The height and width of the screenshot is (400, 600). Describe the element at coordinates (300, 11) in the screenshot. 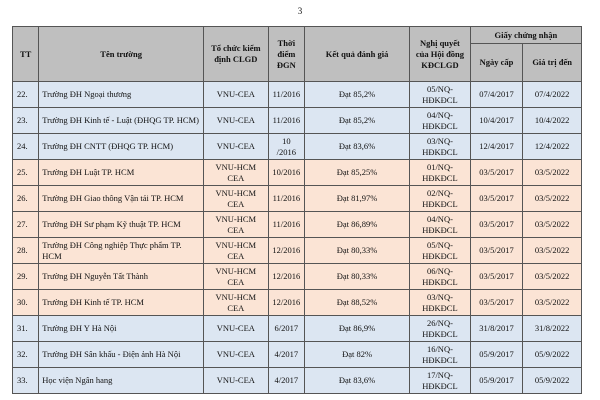

I see `page-number: 3` at that location.